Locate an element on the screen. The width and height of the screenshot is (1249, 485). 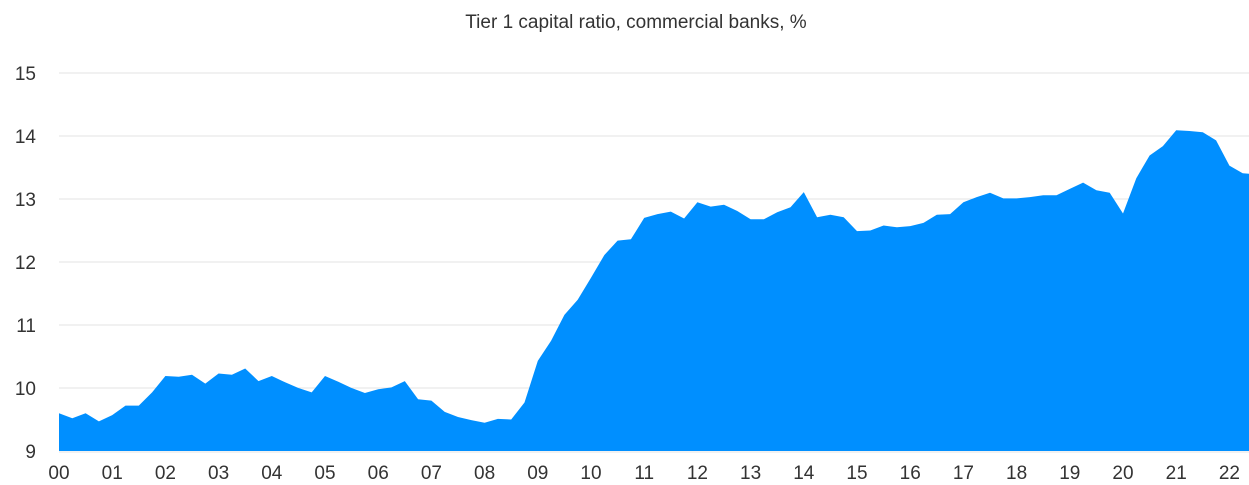
x-tick-label: 01 is located at coordinates (112, 473).